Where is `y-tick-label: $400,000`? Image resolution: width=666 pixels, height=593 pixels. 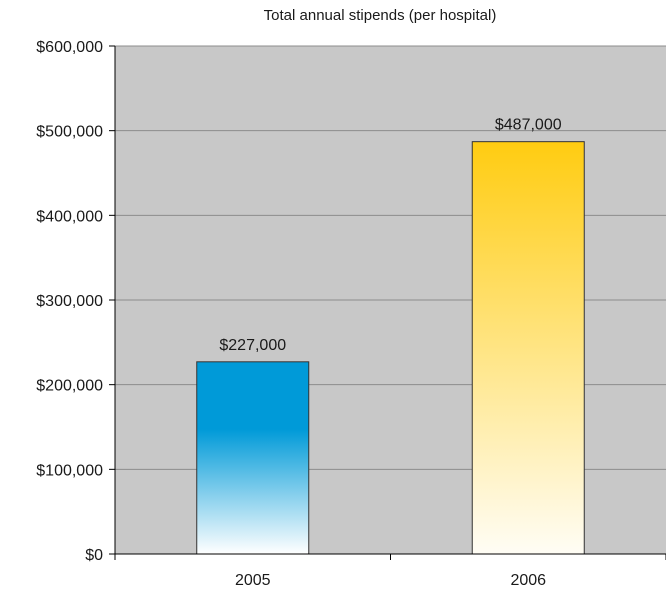
y-tick-label: $400,000 is located at coordinates (69, 216).